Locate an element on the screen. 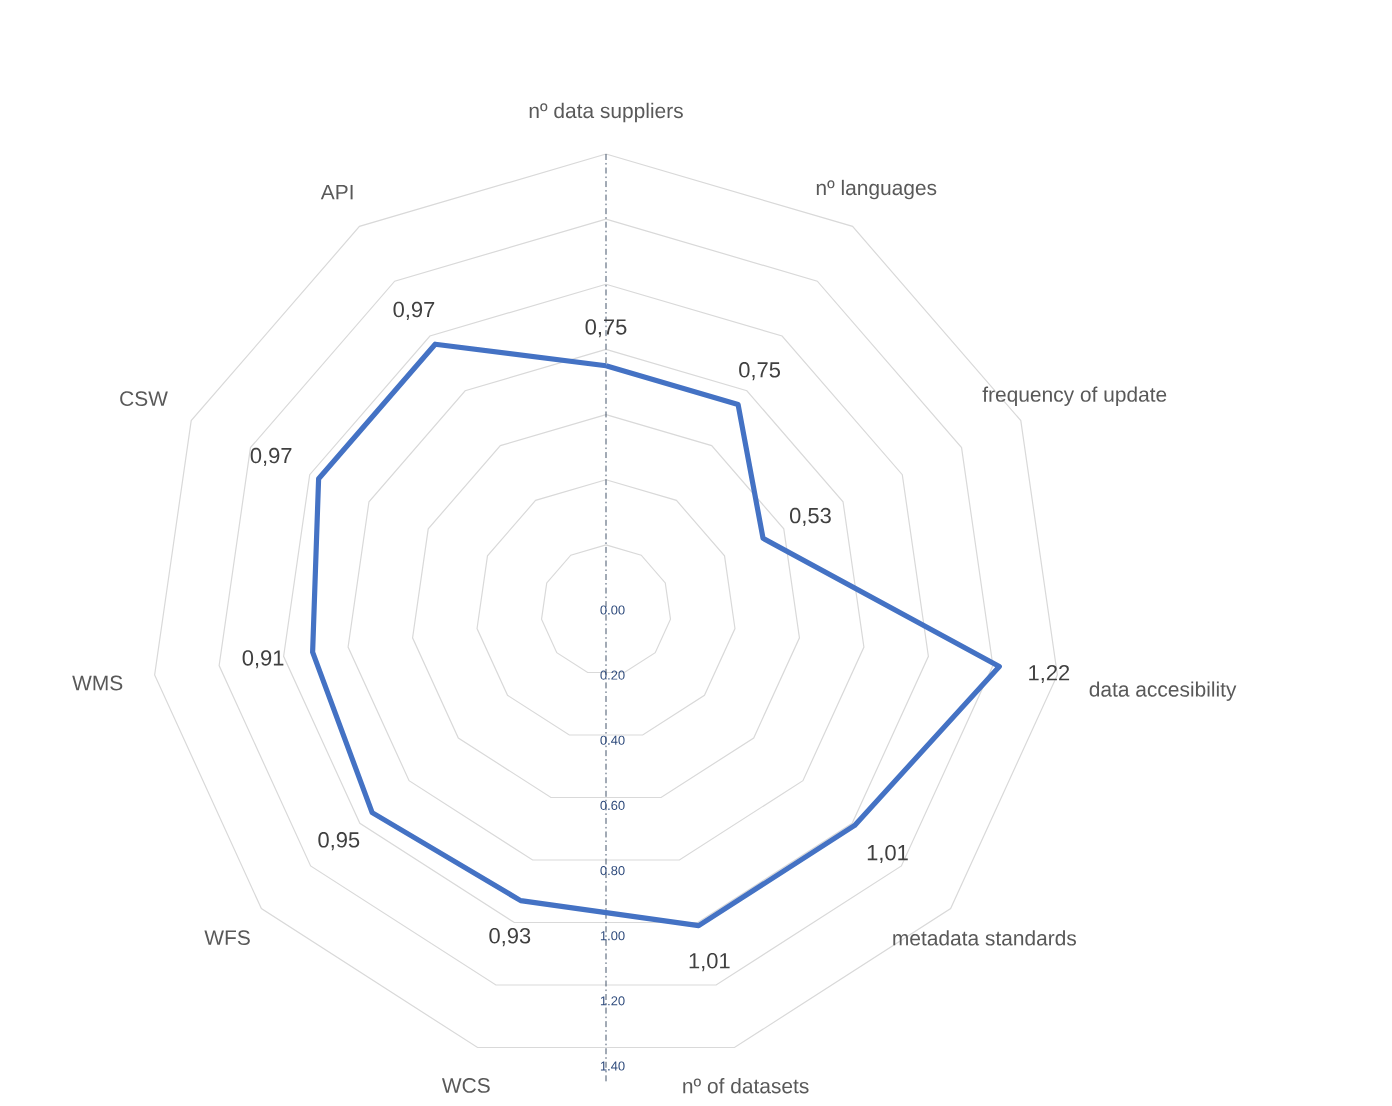 This screenshot has width=1392, height=1106. spoke-label: WCS is located at coordinates (465, 1085).